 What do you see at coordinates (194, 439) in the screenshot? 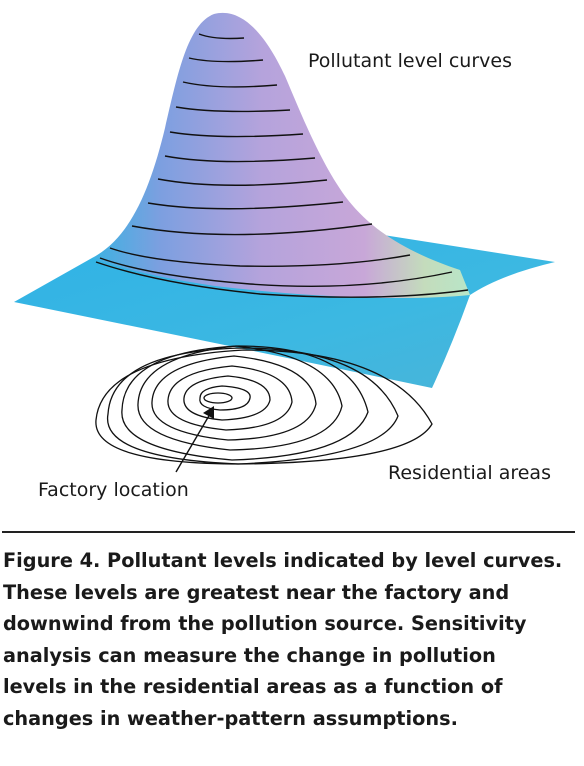
I see `factory-arrow` at bounding box center [194, 439].